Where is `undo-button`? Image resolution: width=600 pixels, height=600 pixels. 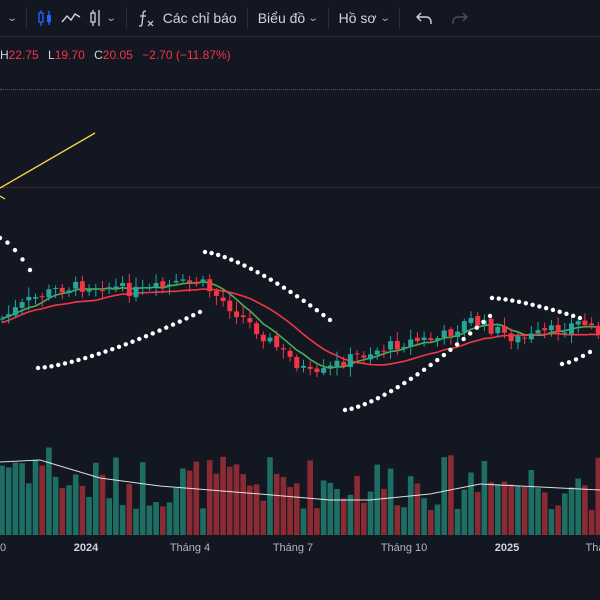 undo-button is located at coordinates (424, 18).